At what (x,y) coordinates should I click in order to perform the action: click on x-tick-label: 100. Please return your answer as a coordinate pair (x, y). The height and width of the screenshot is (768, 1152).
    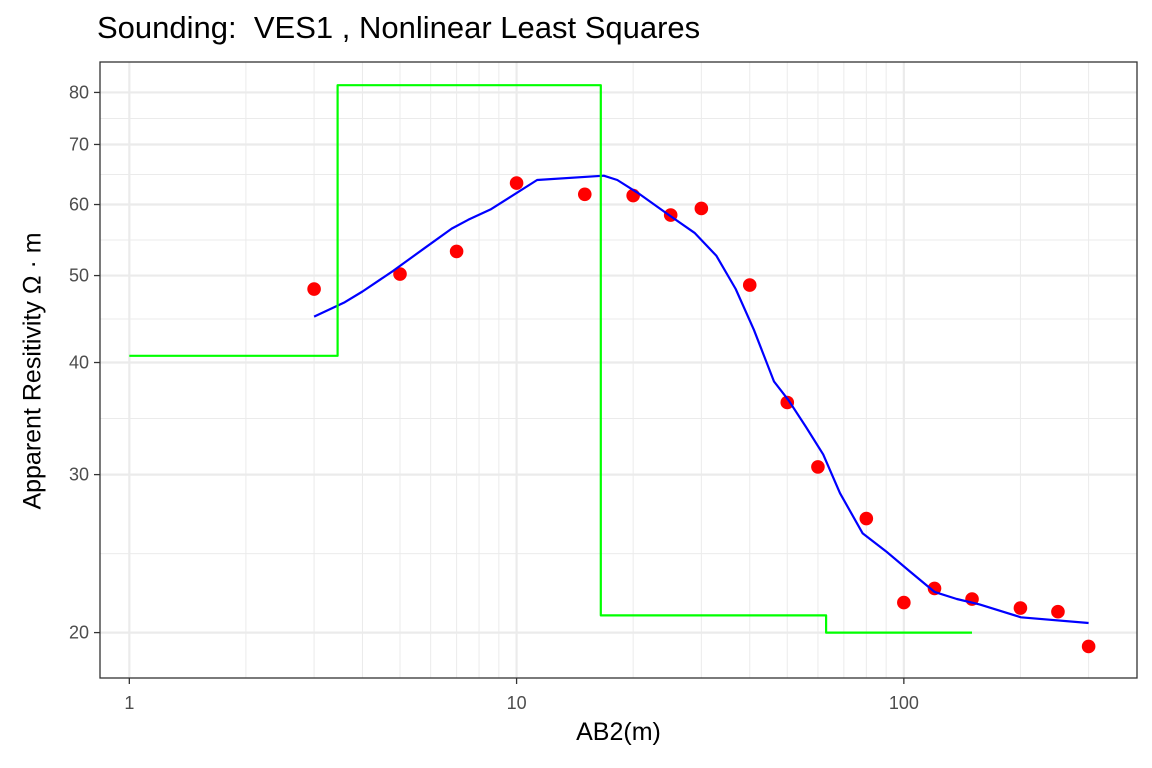
    Looking at the image, I should click on (904, 703).